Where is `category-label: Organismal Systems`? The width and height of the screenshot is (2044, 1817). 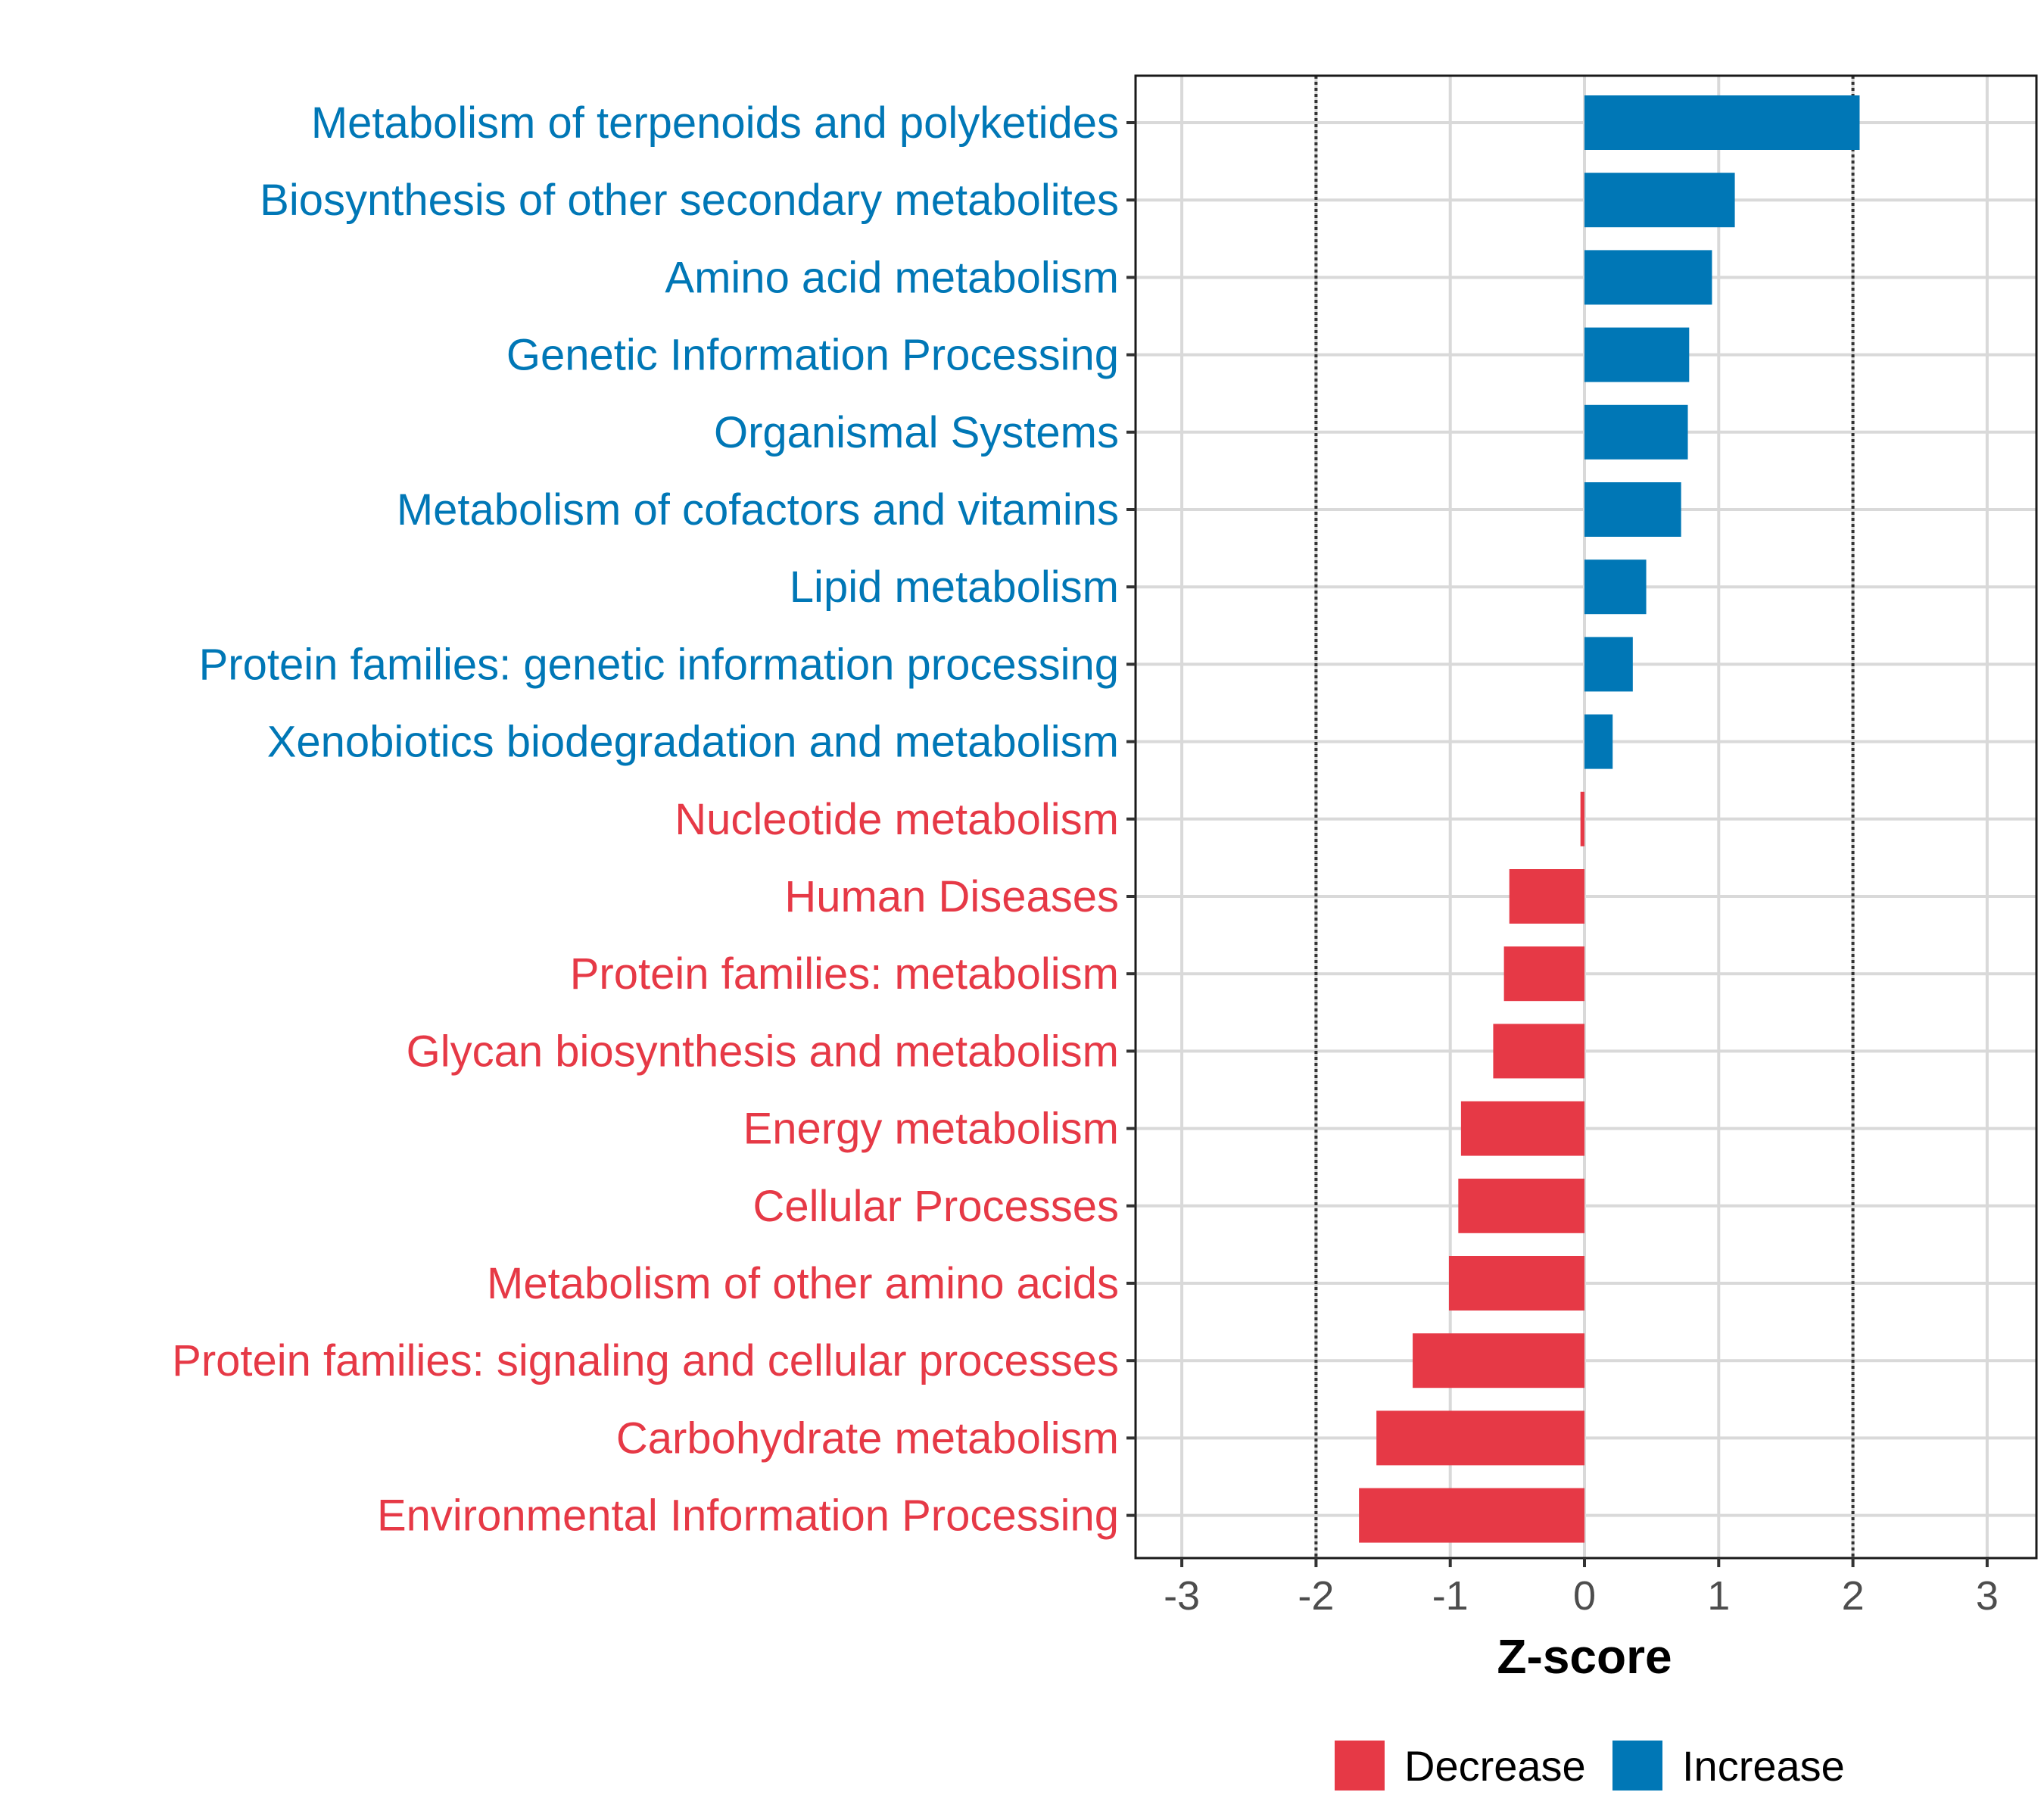 category-label: Organismal Systems is located at coordinates (916, 432).